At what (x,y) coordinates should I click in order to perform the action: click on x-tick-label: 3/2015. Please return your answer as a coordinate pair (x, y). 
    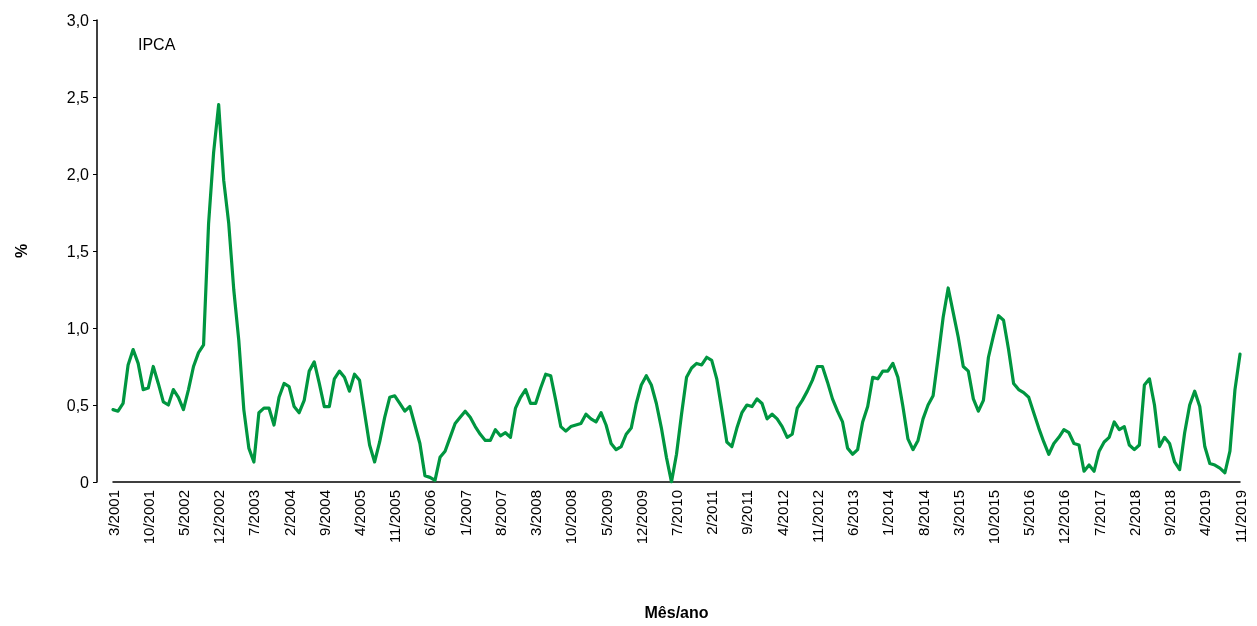
    Looking at the image, I should click on (958, 513).